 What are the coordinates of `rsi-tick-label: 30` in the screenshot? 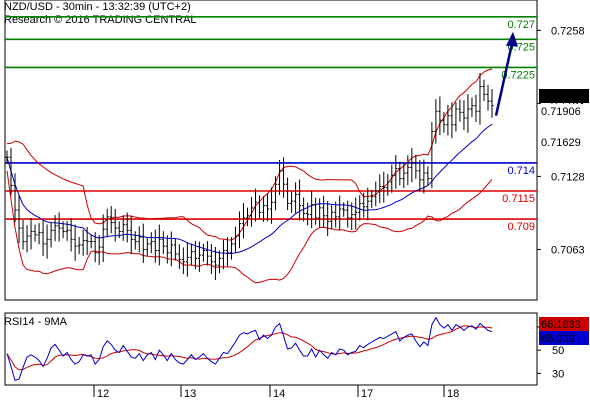 It's located at (558, 374).